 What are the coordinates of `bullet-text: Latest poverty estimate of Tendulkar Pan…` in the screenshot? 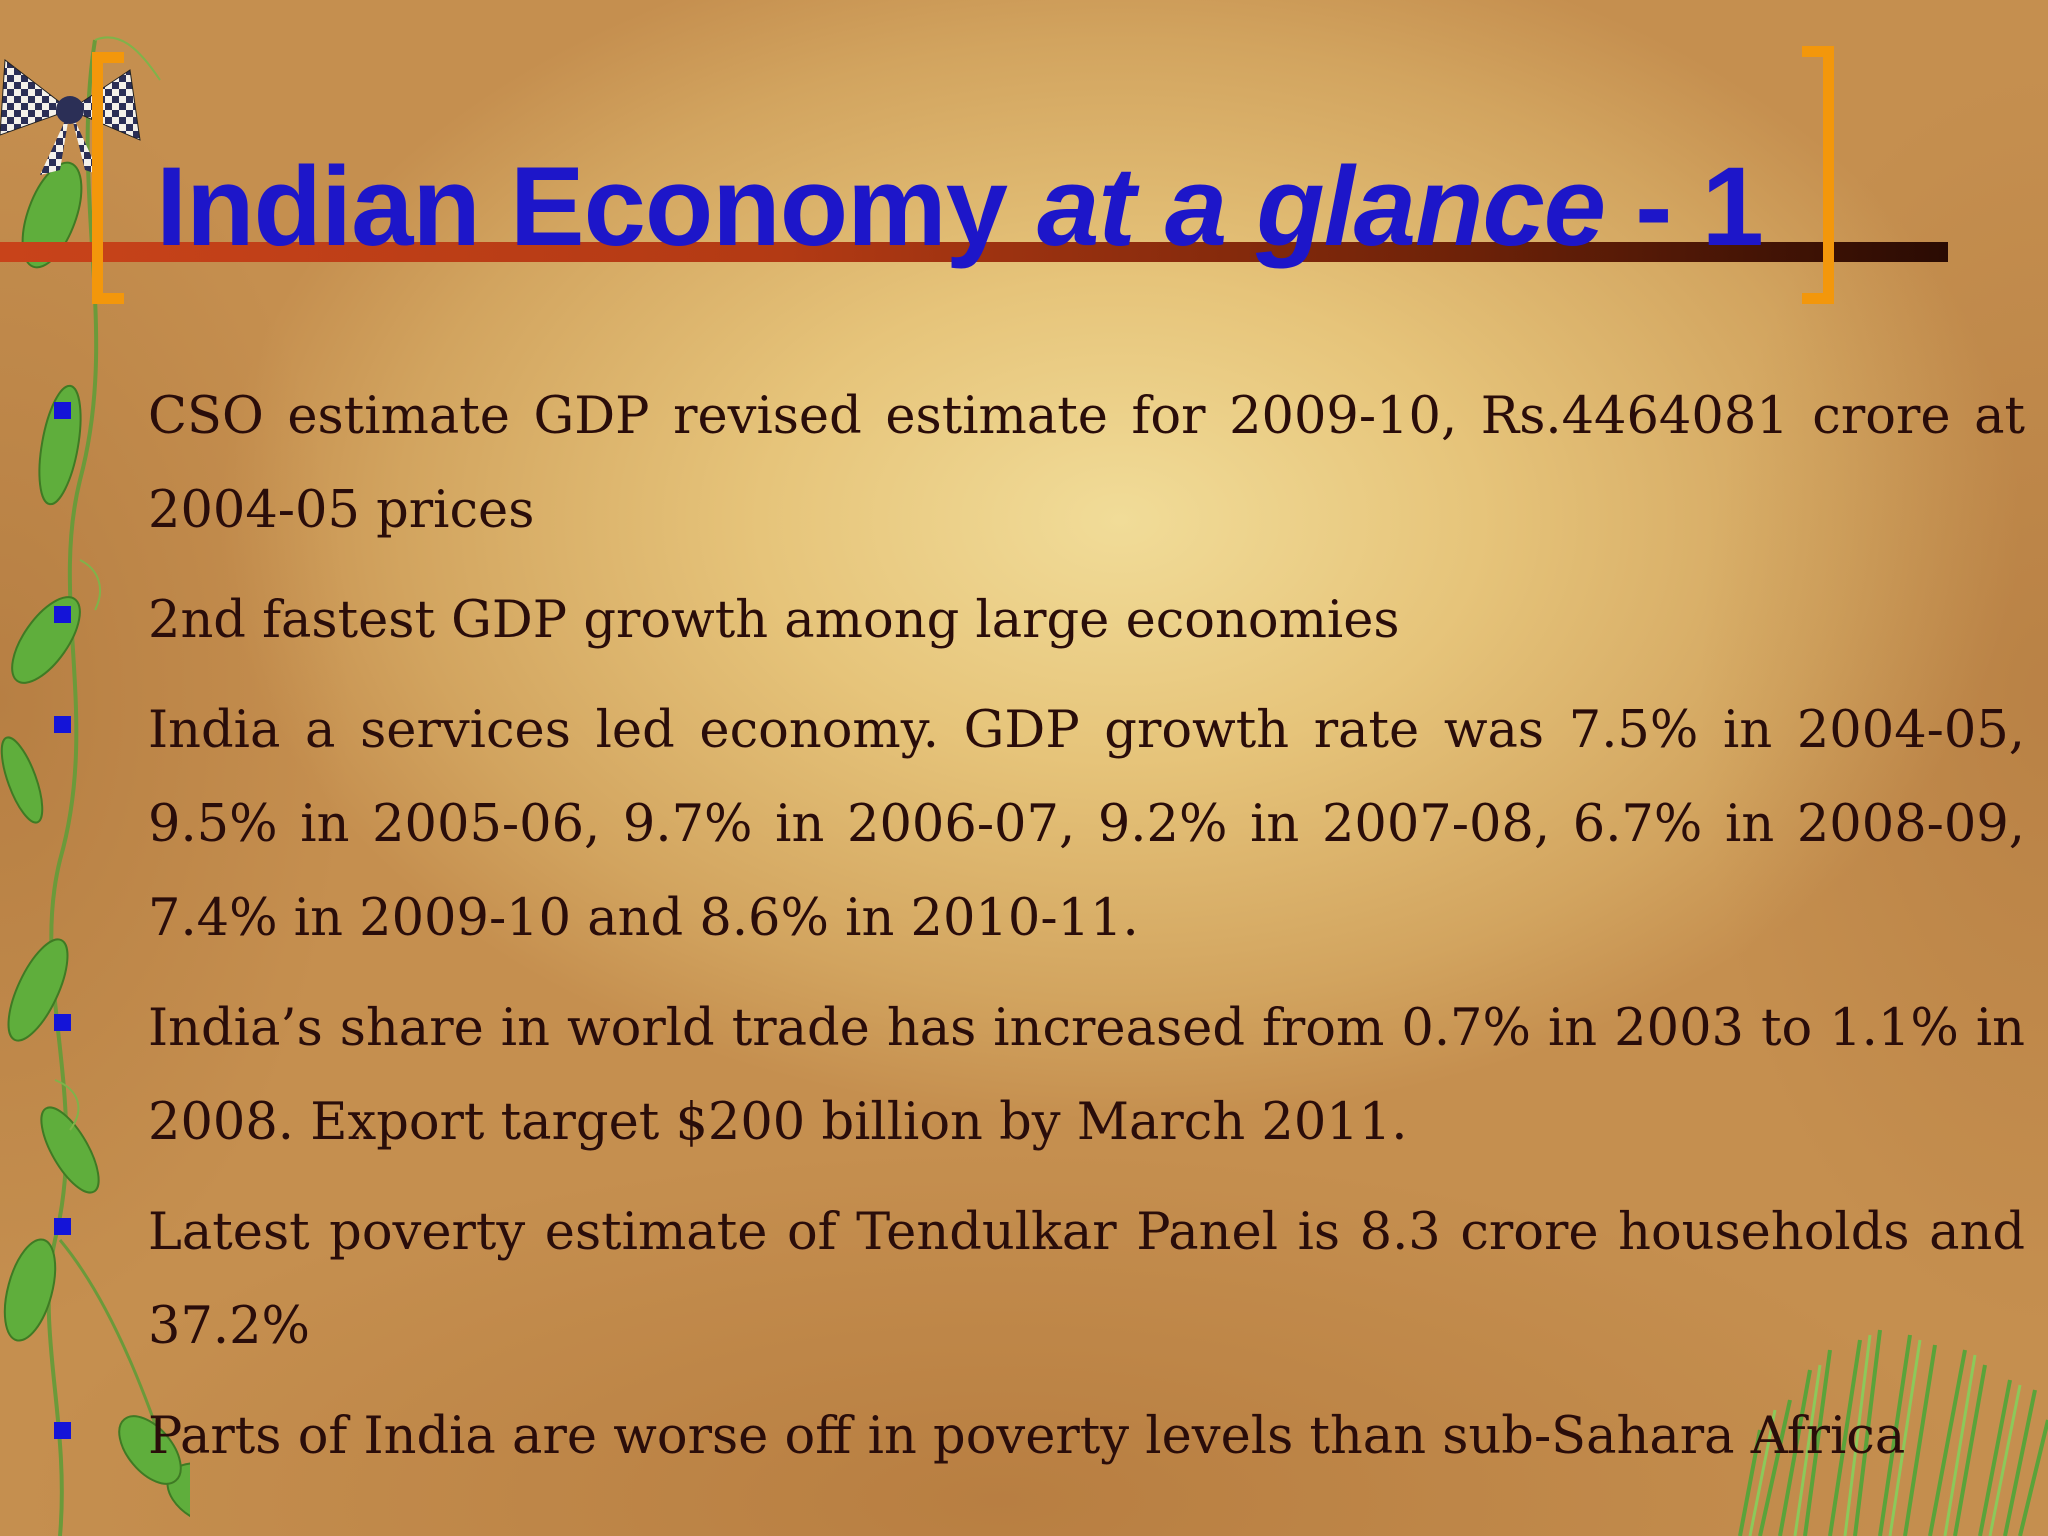 It's located at (1086, 1279).